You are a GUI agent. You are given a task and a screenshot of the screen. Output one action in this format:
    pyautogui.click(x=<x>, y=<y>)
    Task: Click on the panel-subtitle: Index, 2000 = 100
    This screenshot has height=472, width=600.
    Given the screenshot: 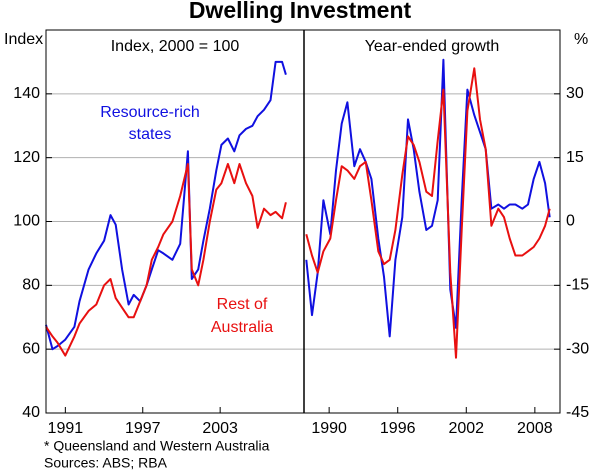 What is the action you would take?
    pyautogui.click(x=175, y=46)
    